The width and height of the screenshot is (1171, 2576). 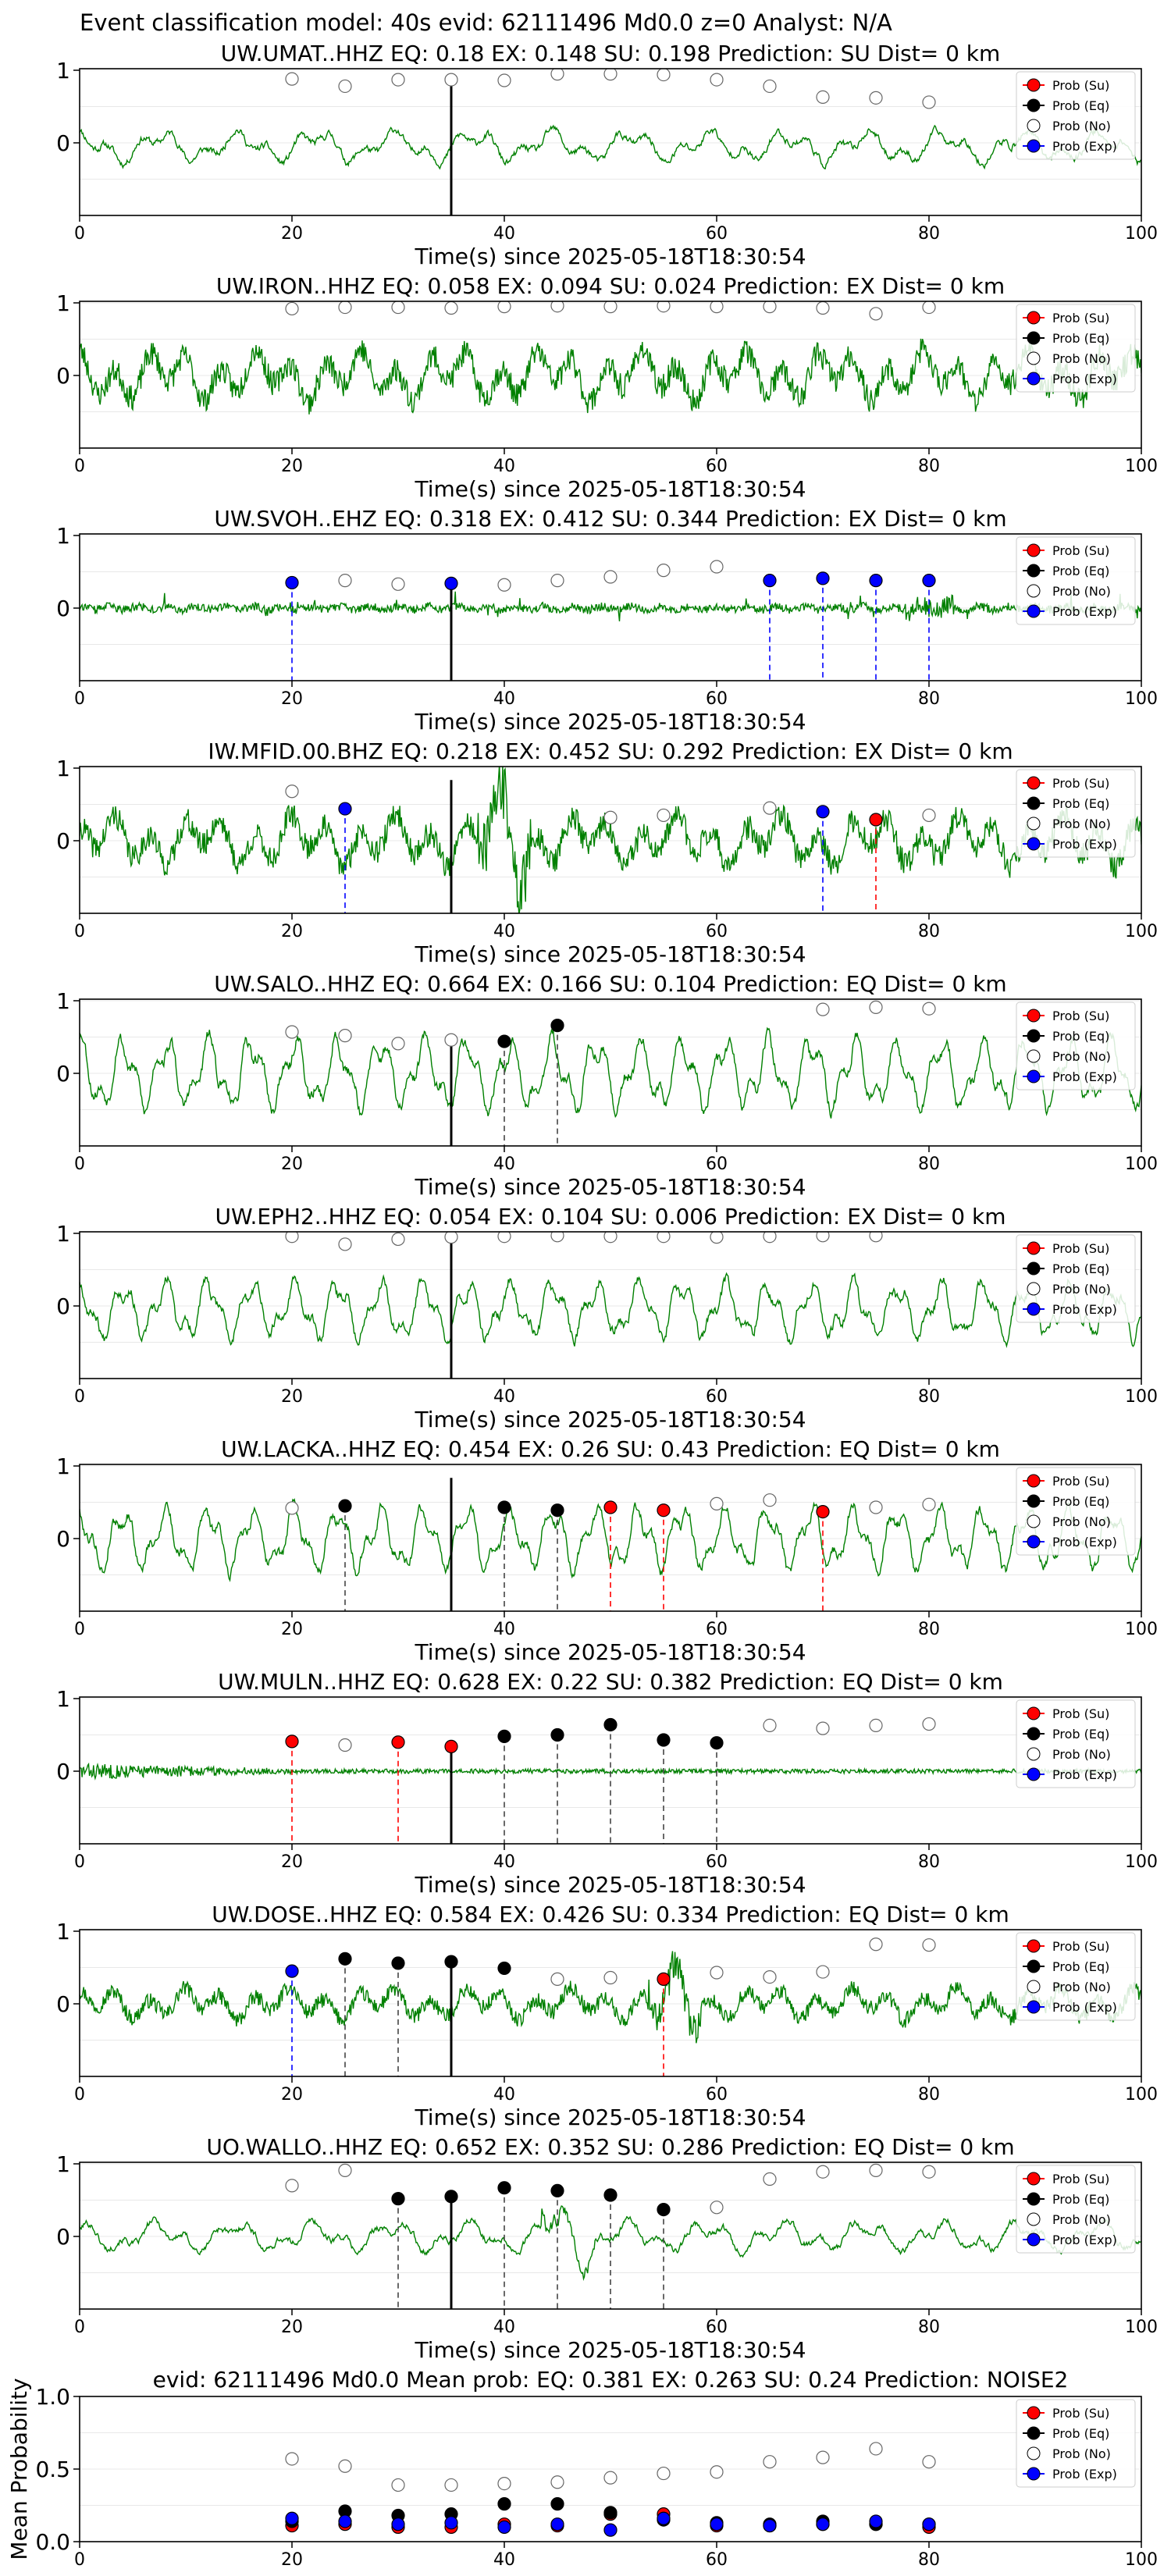 I want to click on y-tick-label: 0.0, so click(x=52, y=2542).